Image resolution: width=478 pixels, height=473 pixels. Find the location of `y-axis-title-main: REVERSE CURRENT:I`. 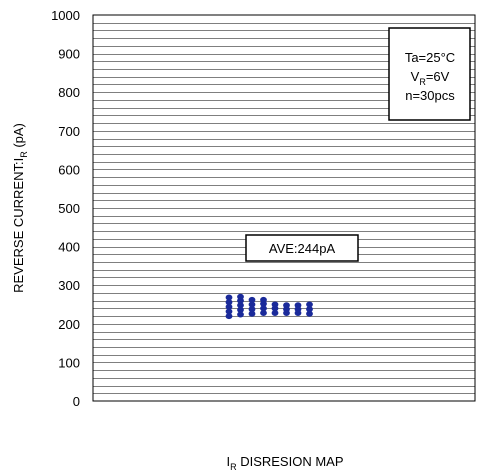

y-axis-title-main: REVERSE CURRENT:I is located at coordinates (18, 225).